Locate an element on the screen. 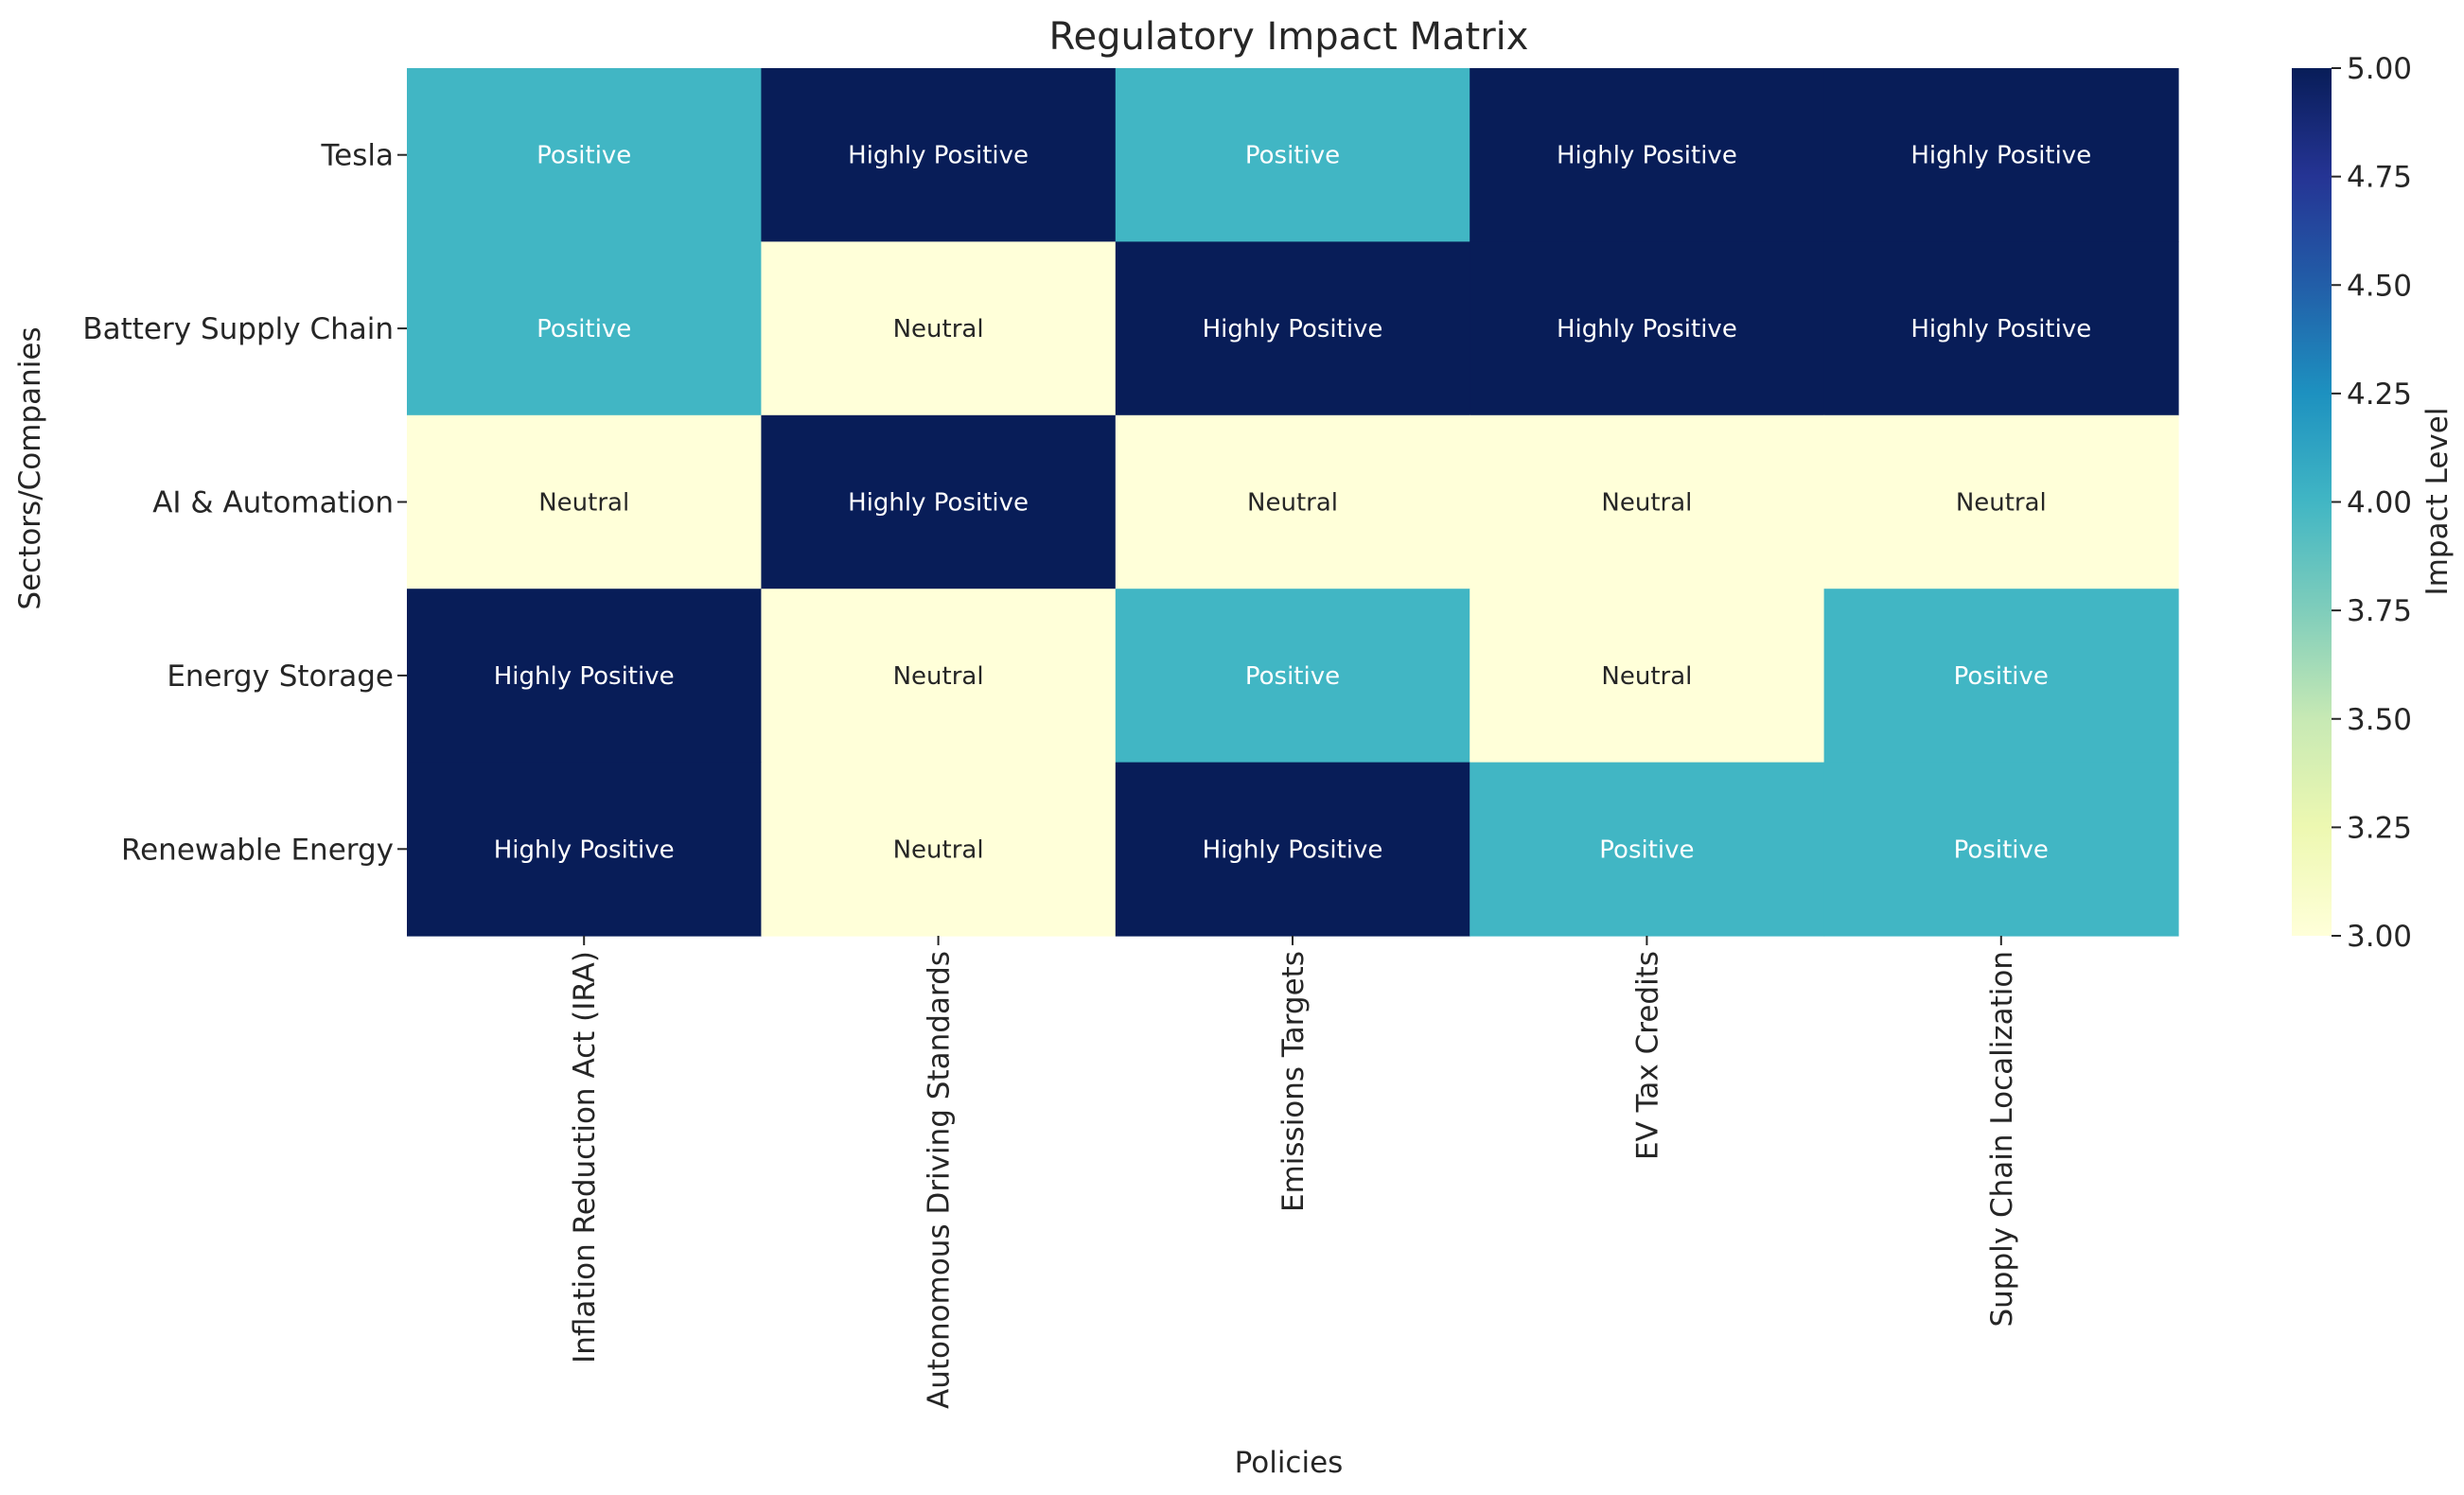 This screenshot has width=2464, height=1495. x-axis-label: Policies is located at coordinates (1289, 1463).